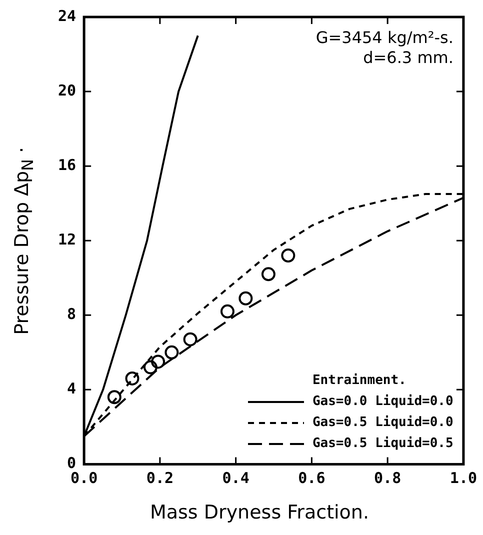 The width and height of the screenshot is (483, 535). What do you see at coordinates (383, 402) in the screenshot?
I see `legend-label: Gas=0.0 Liquid=0.0` at bounding box center [383, 402].